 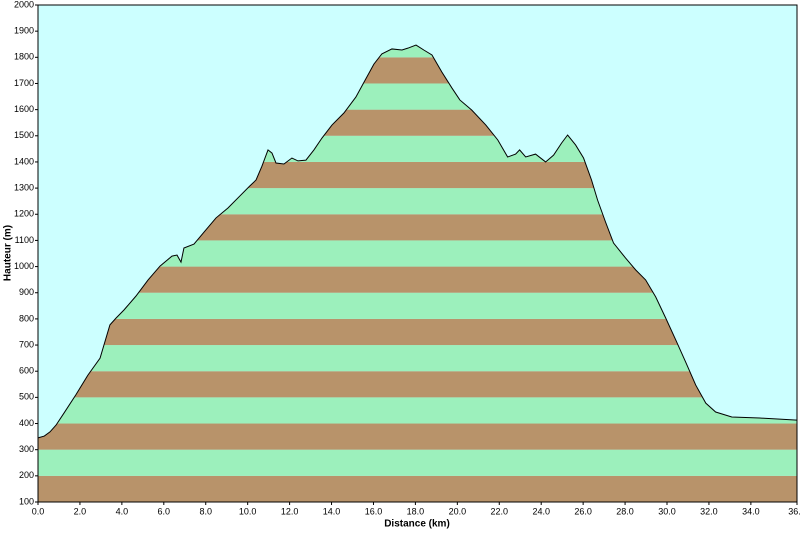 I want to click on x-tick-label: 28.0, so click(x=625, y=511).